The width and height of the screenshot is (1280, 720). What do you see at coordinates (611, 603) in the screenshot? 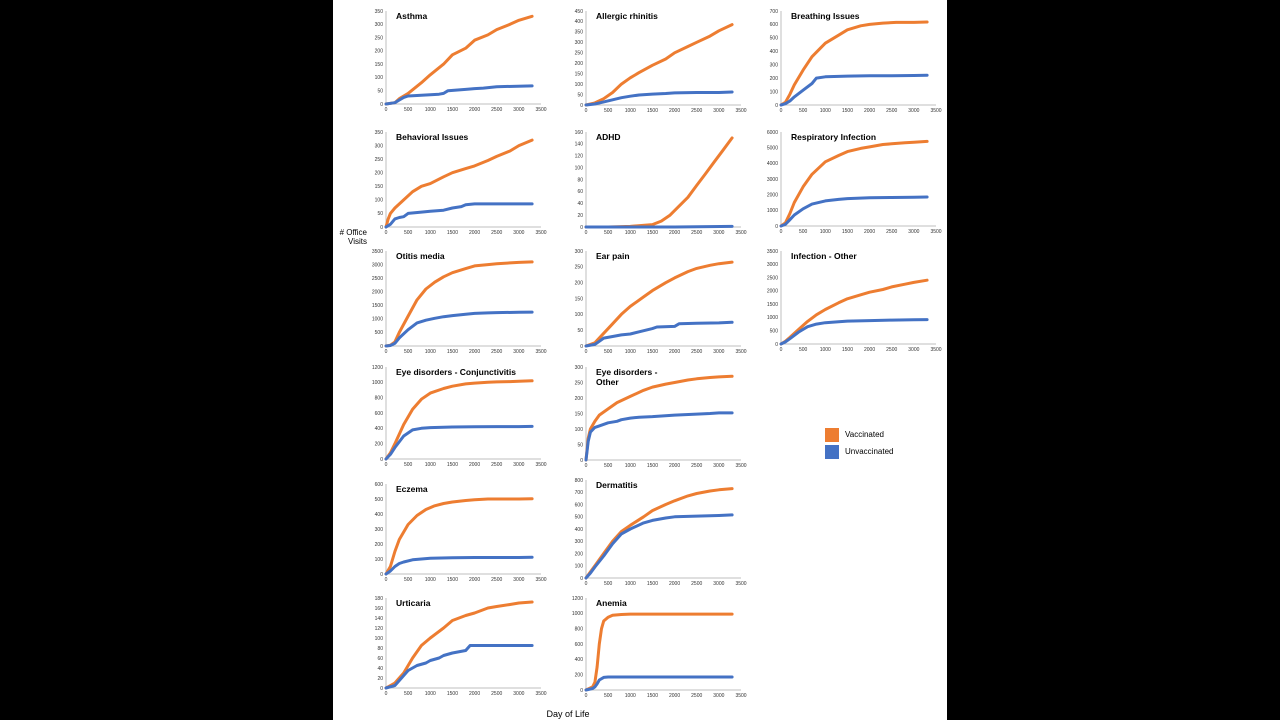
I see `panel-title: Anemia` at bounding box center [611, 603].